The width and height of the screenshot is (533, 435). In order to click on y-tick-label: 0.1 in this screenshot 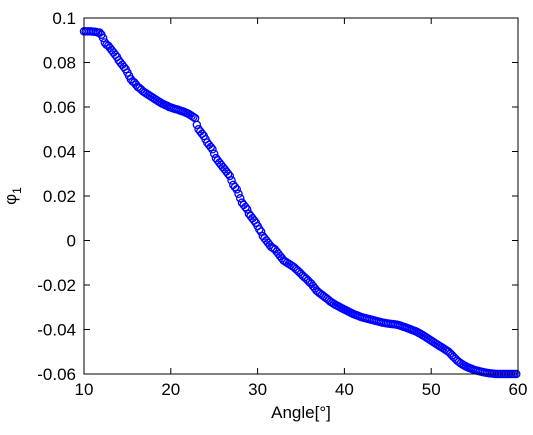, I will do `click(64, 18)`.